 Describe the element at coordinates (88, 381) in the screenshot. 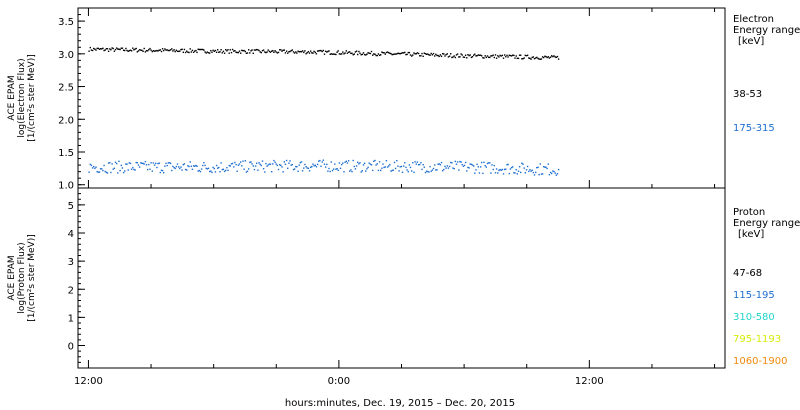

I see `x-tick-label: 12:00` at that location.